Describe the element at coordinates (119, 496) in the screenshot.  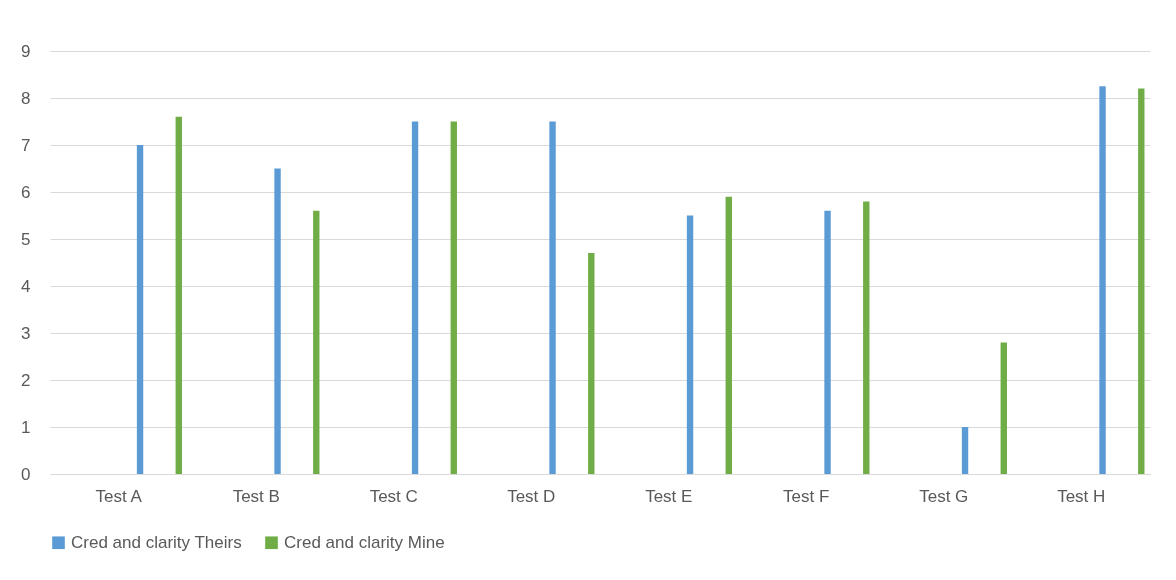
I see `x-tick-label: Test A` at that location.